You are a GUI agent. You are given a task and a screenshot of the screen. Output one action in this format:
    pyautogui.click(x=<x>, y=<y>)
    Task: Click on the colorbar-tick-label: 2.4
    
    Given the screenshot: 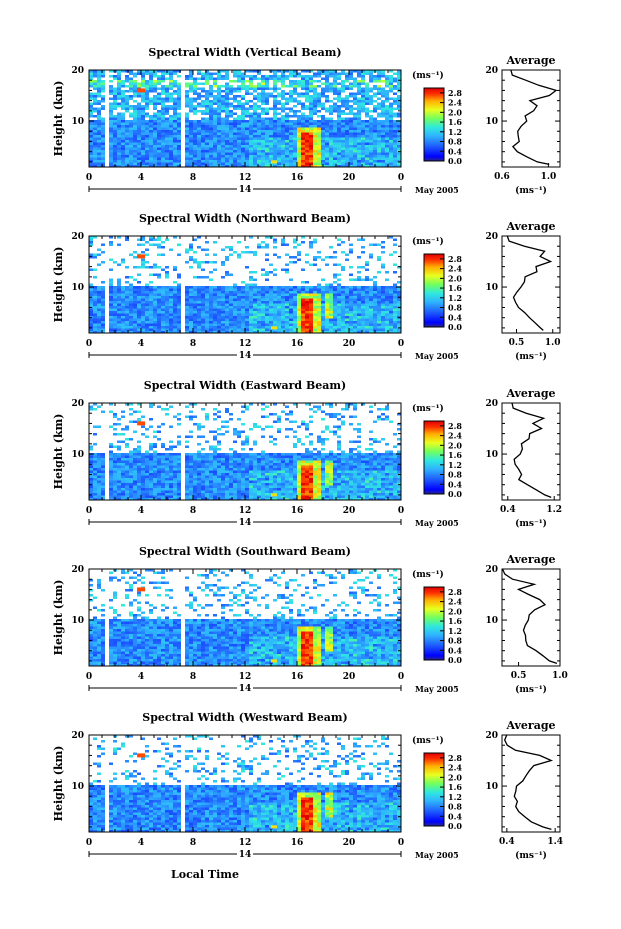 What is the action you would take?
    pyautogui.click(x=455, y=602)
    